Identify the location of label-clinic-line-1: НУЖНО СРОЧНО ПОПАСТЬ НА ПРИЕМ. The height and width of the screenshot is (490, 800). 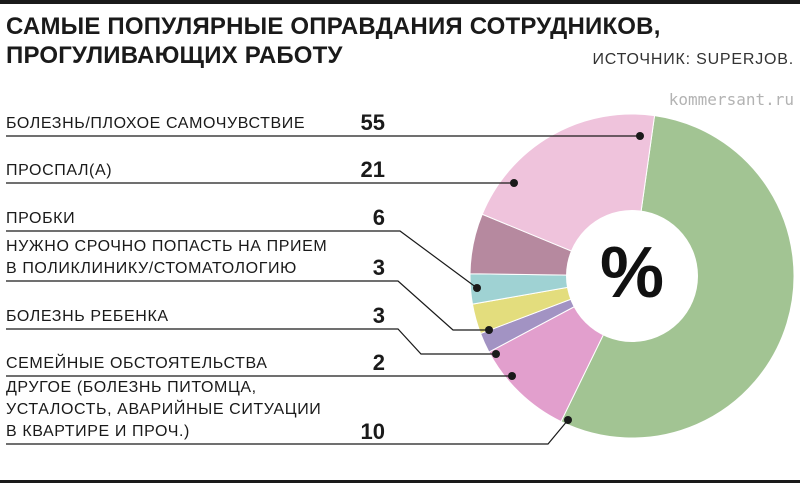
(167, 246).